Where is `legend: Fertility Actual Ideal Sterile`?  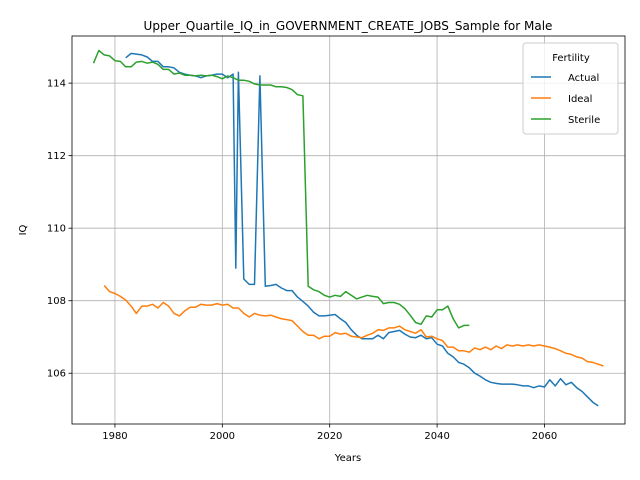 legend: Fertility Actual Ideal Sterile is located at coordinates (570, 88).